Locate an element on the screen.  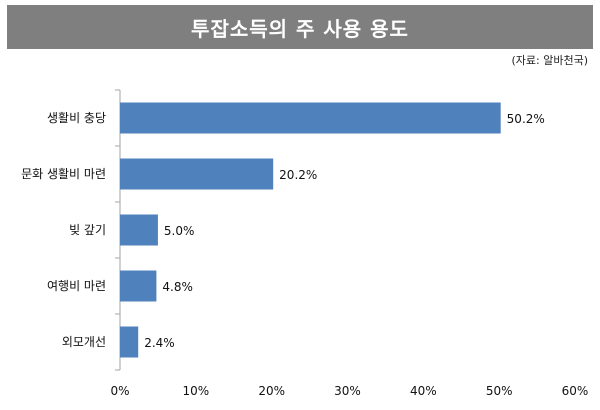
category-label: 문화 생활비 마련 is located at coordinates (63, 174).